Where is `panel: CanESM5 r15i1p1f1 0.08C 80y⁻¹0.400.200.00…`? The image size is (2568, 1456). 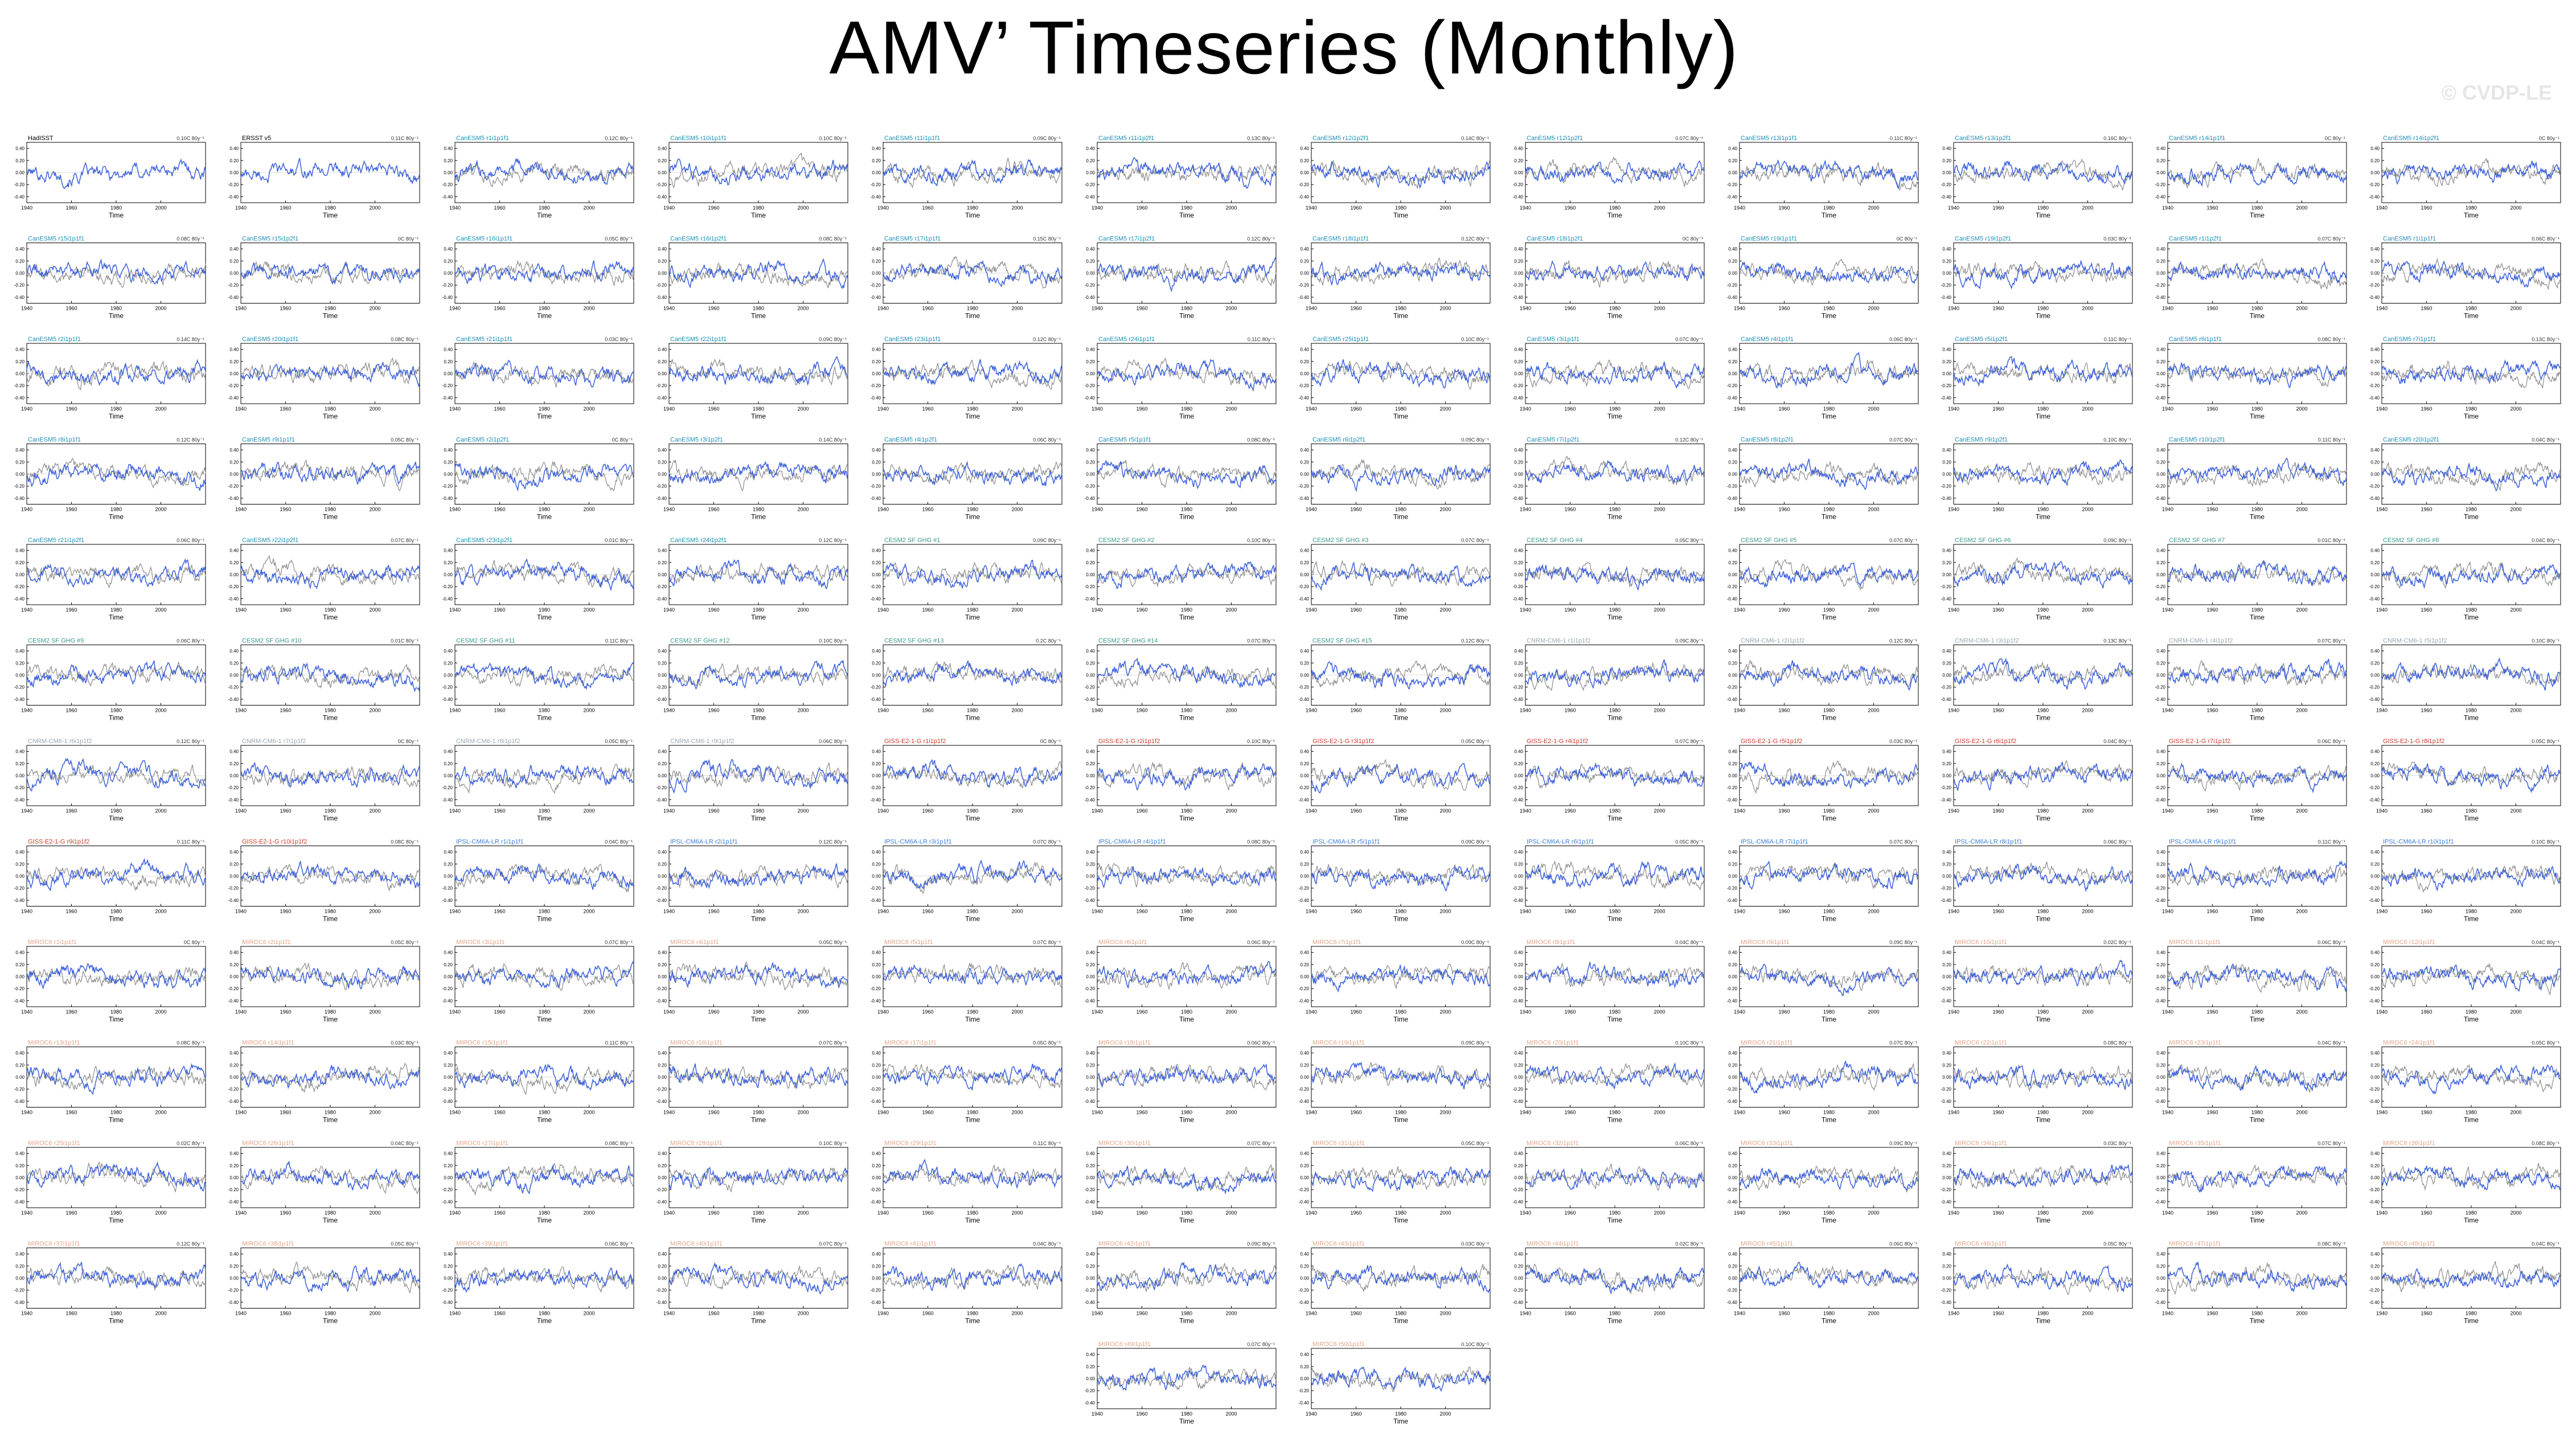 panel: CanESM5 r15i1p1f1 0.08C 80y⁻¹0.400.200.00… is located at coordinates (110, 278).